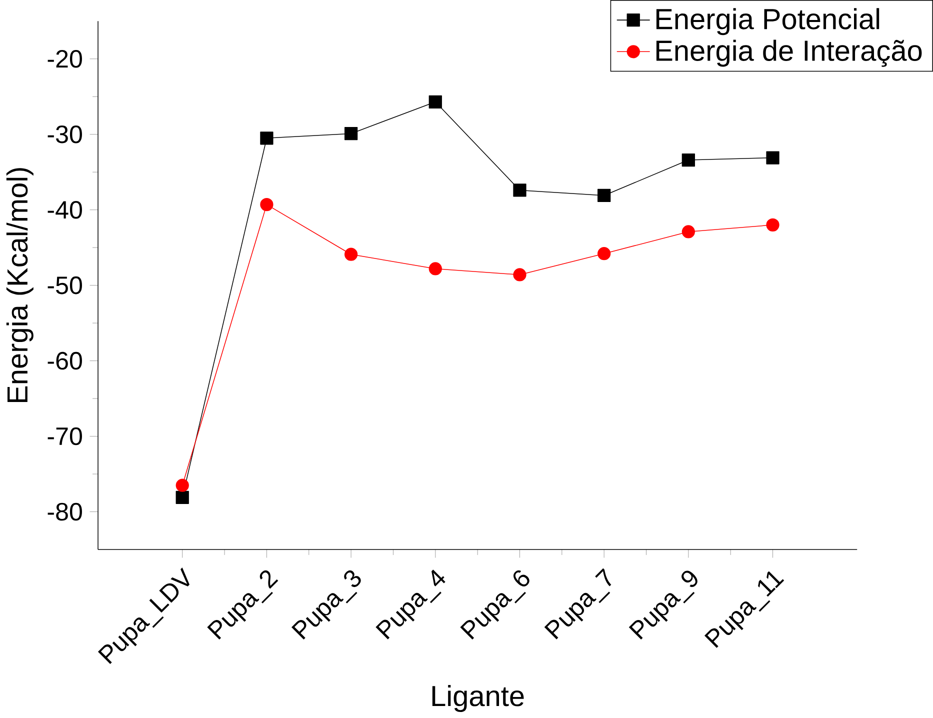 This screenshot has height=718, width=933. Describe the element at coordinates (768, 21) in the screenshot. I see `legend-label: Energia Potencial` at that location.